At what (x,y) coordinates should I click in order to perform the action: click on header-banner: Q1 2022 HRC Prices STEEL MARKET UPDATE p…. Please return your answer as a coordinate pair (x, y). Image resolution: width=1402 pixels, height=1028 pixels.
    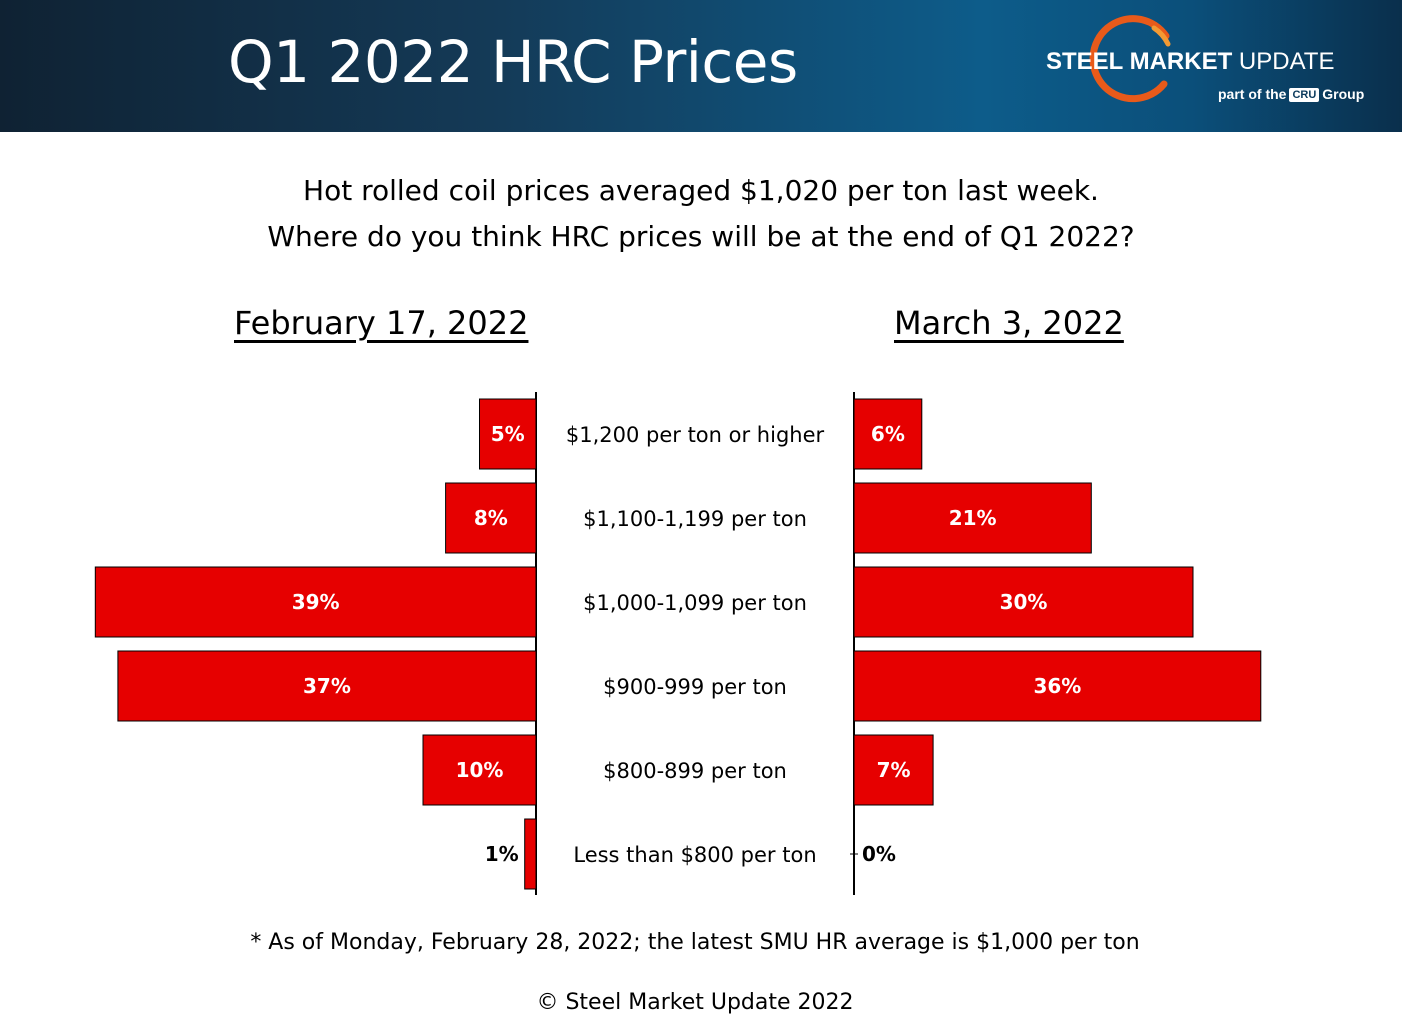
    Looking at the image, I should click on (701, 66).